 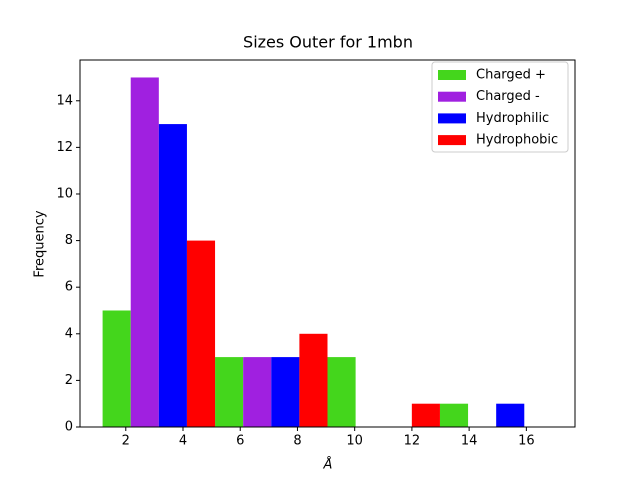 What do you see at coordinates (508, 96) in the screenshot?
I see `legend-label: Charged -` at bounding box center [508, 96].